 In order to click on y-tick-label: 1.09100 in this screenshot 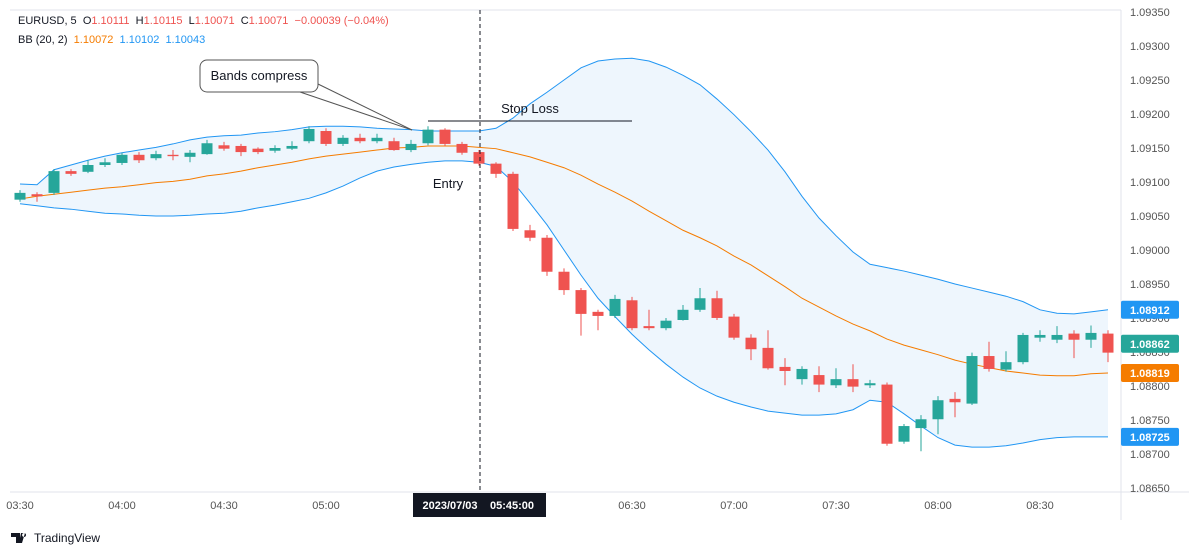, I will do `click(1150, 183)`.